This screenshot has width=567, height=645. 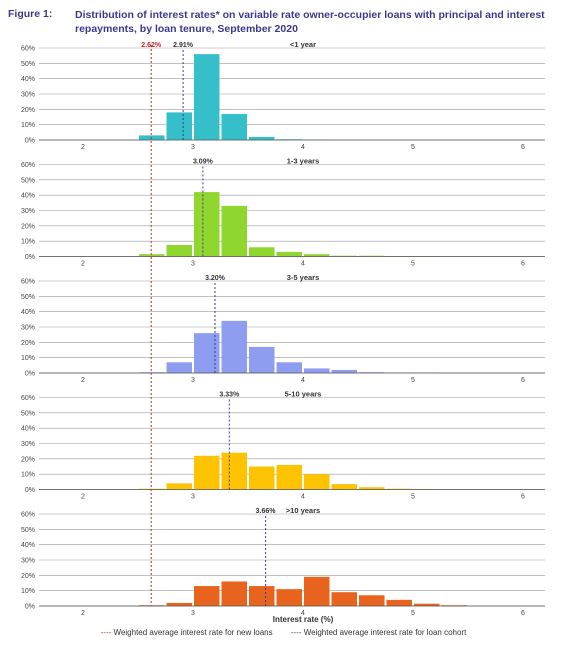 What do you see at coordinates (303, 619) in the screenshot?
I see `x-axis-title: Interest rate (%)` at bounding box center [303, 619].